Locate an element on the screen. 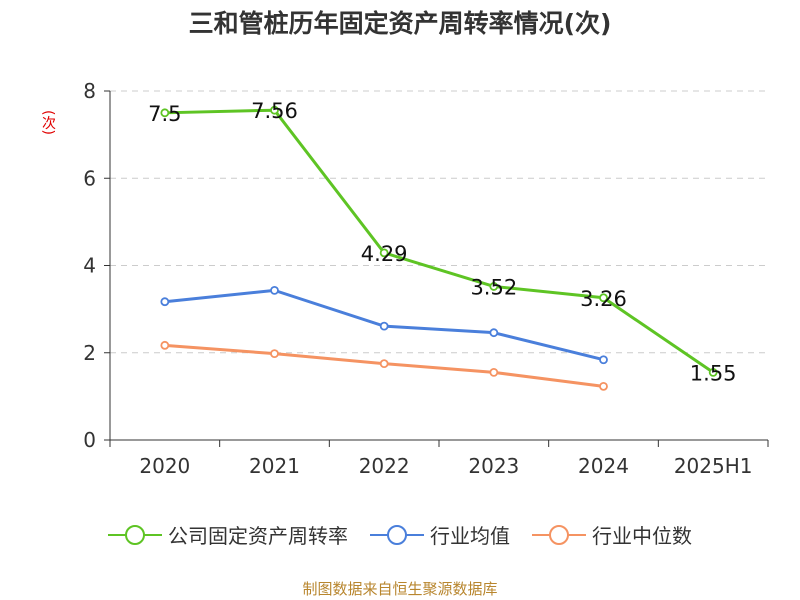 The image size is (800, 600). x-tick-label: 2022 is located at coordinates (384, 466).